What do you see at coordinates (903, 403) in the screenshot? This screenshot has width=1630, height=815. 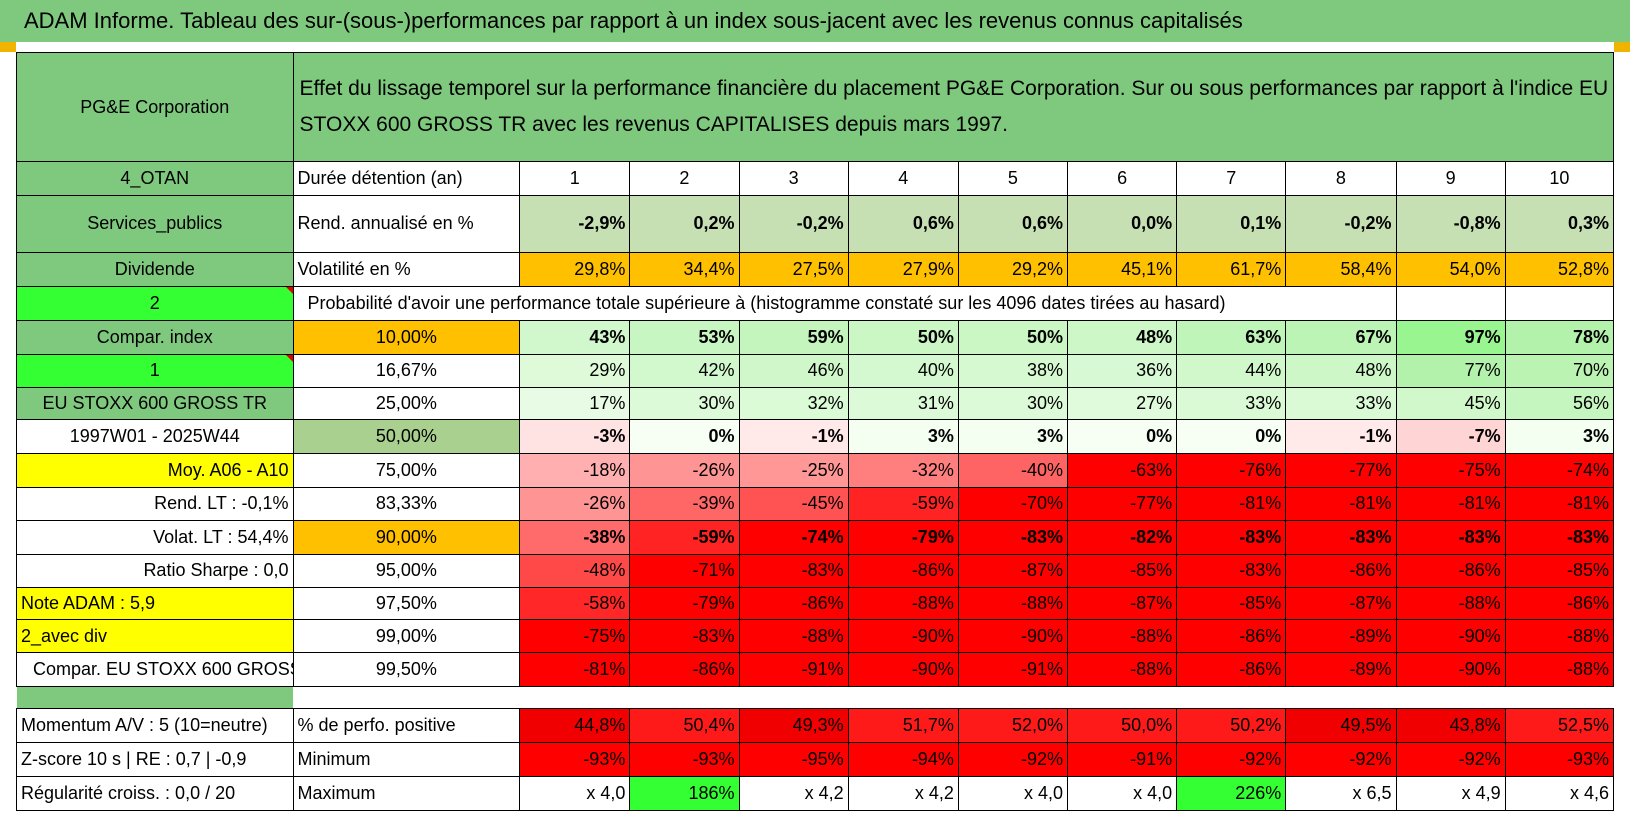 I see `proba-cell: 31%` at bounding box center [903, 403].